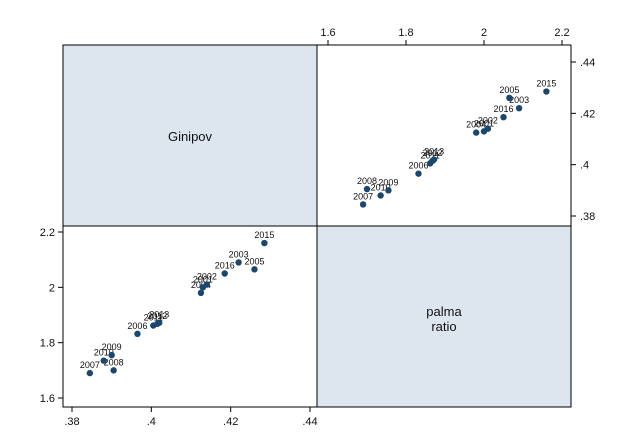 This screenshot has width=630, height=445. What do you see at coordinates (207, 277) in the screenshot?
I see `data-label-bottom-left: 2002` at bounding box center [207, 277].